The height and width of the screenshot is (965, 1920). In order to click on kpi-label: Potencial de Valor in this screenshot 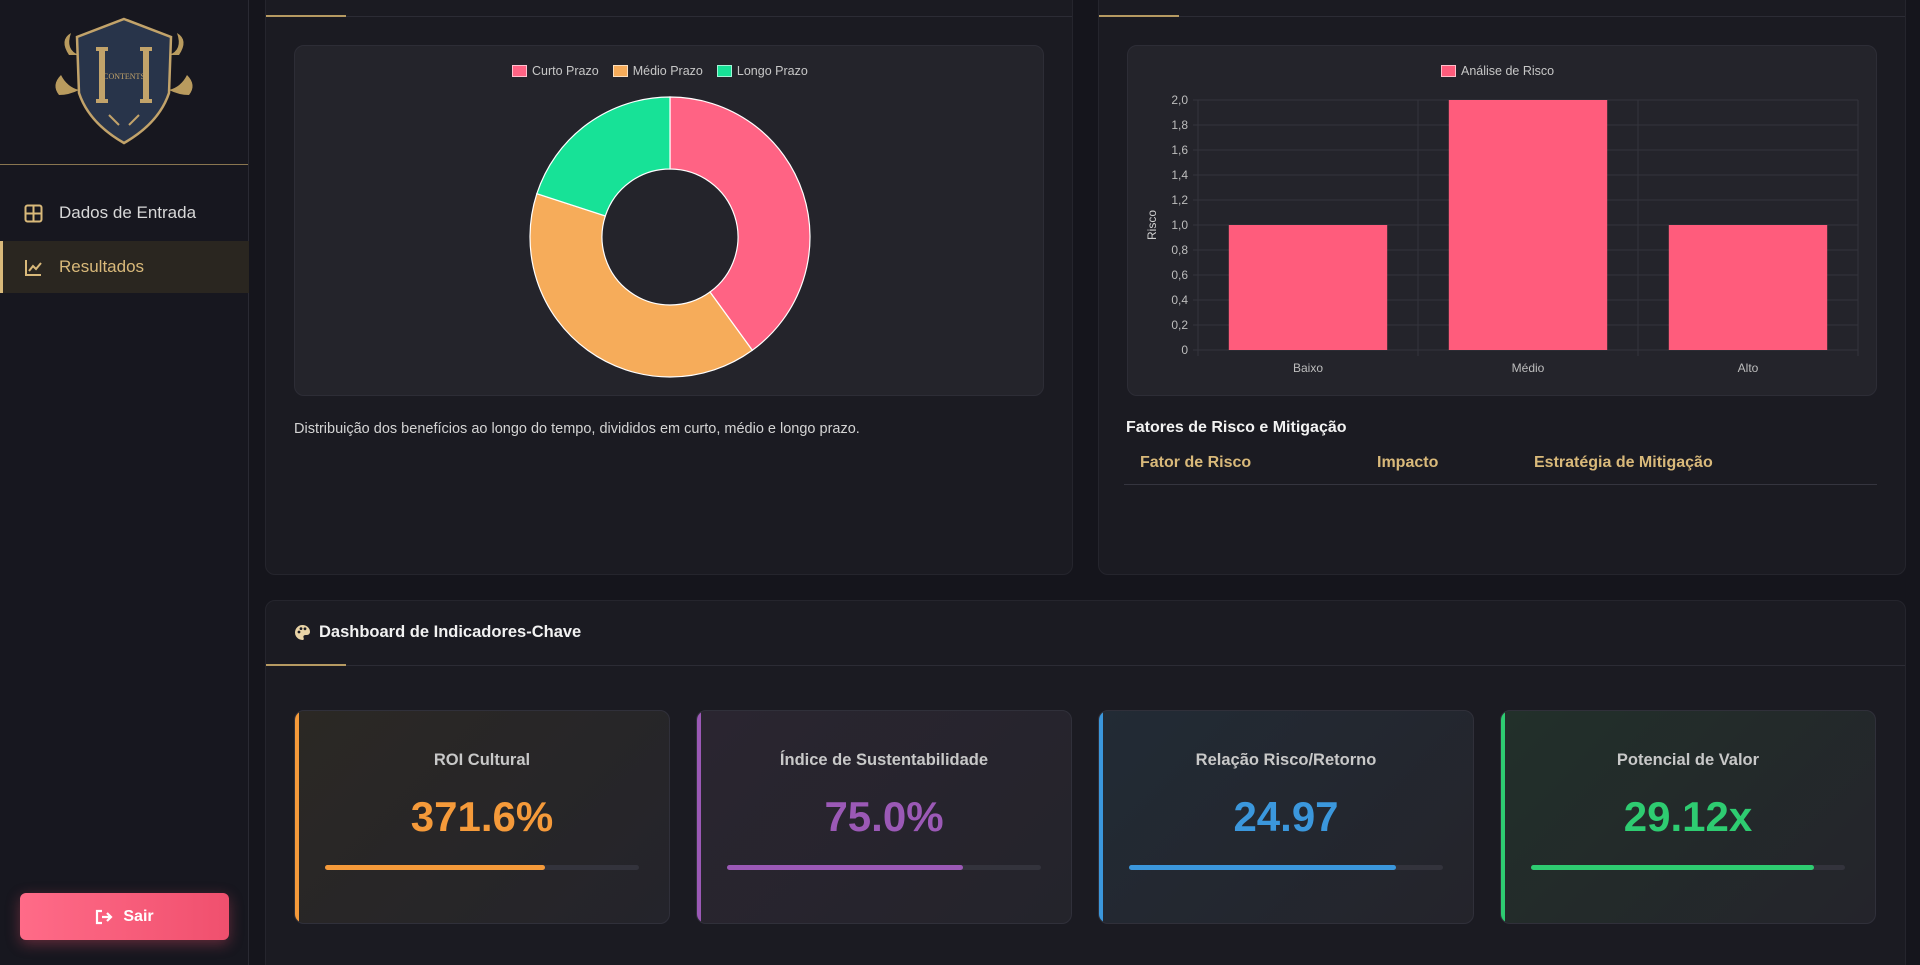, I will do `click(1688, 760)`.